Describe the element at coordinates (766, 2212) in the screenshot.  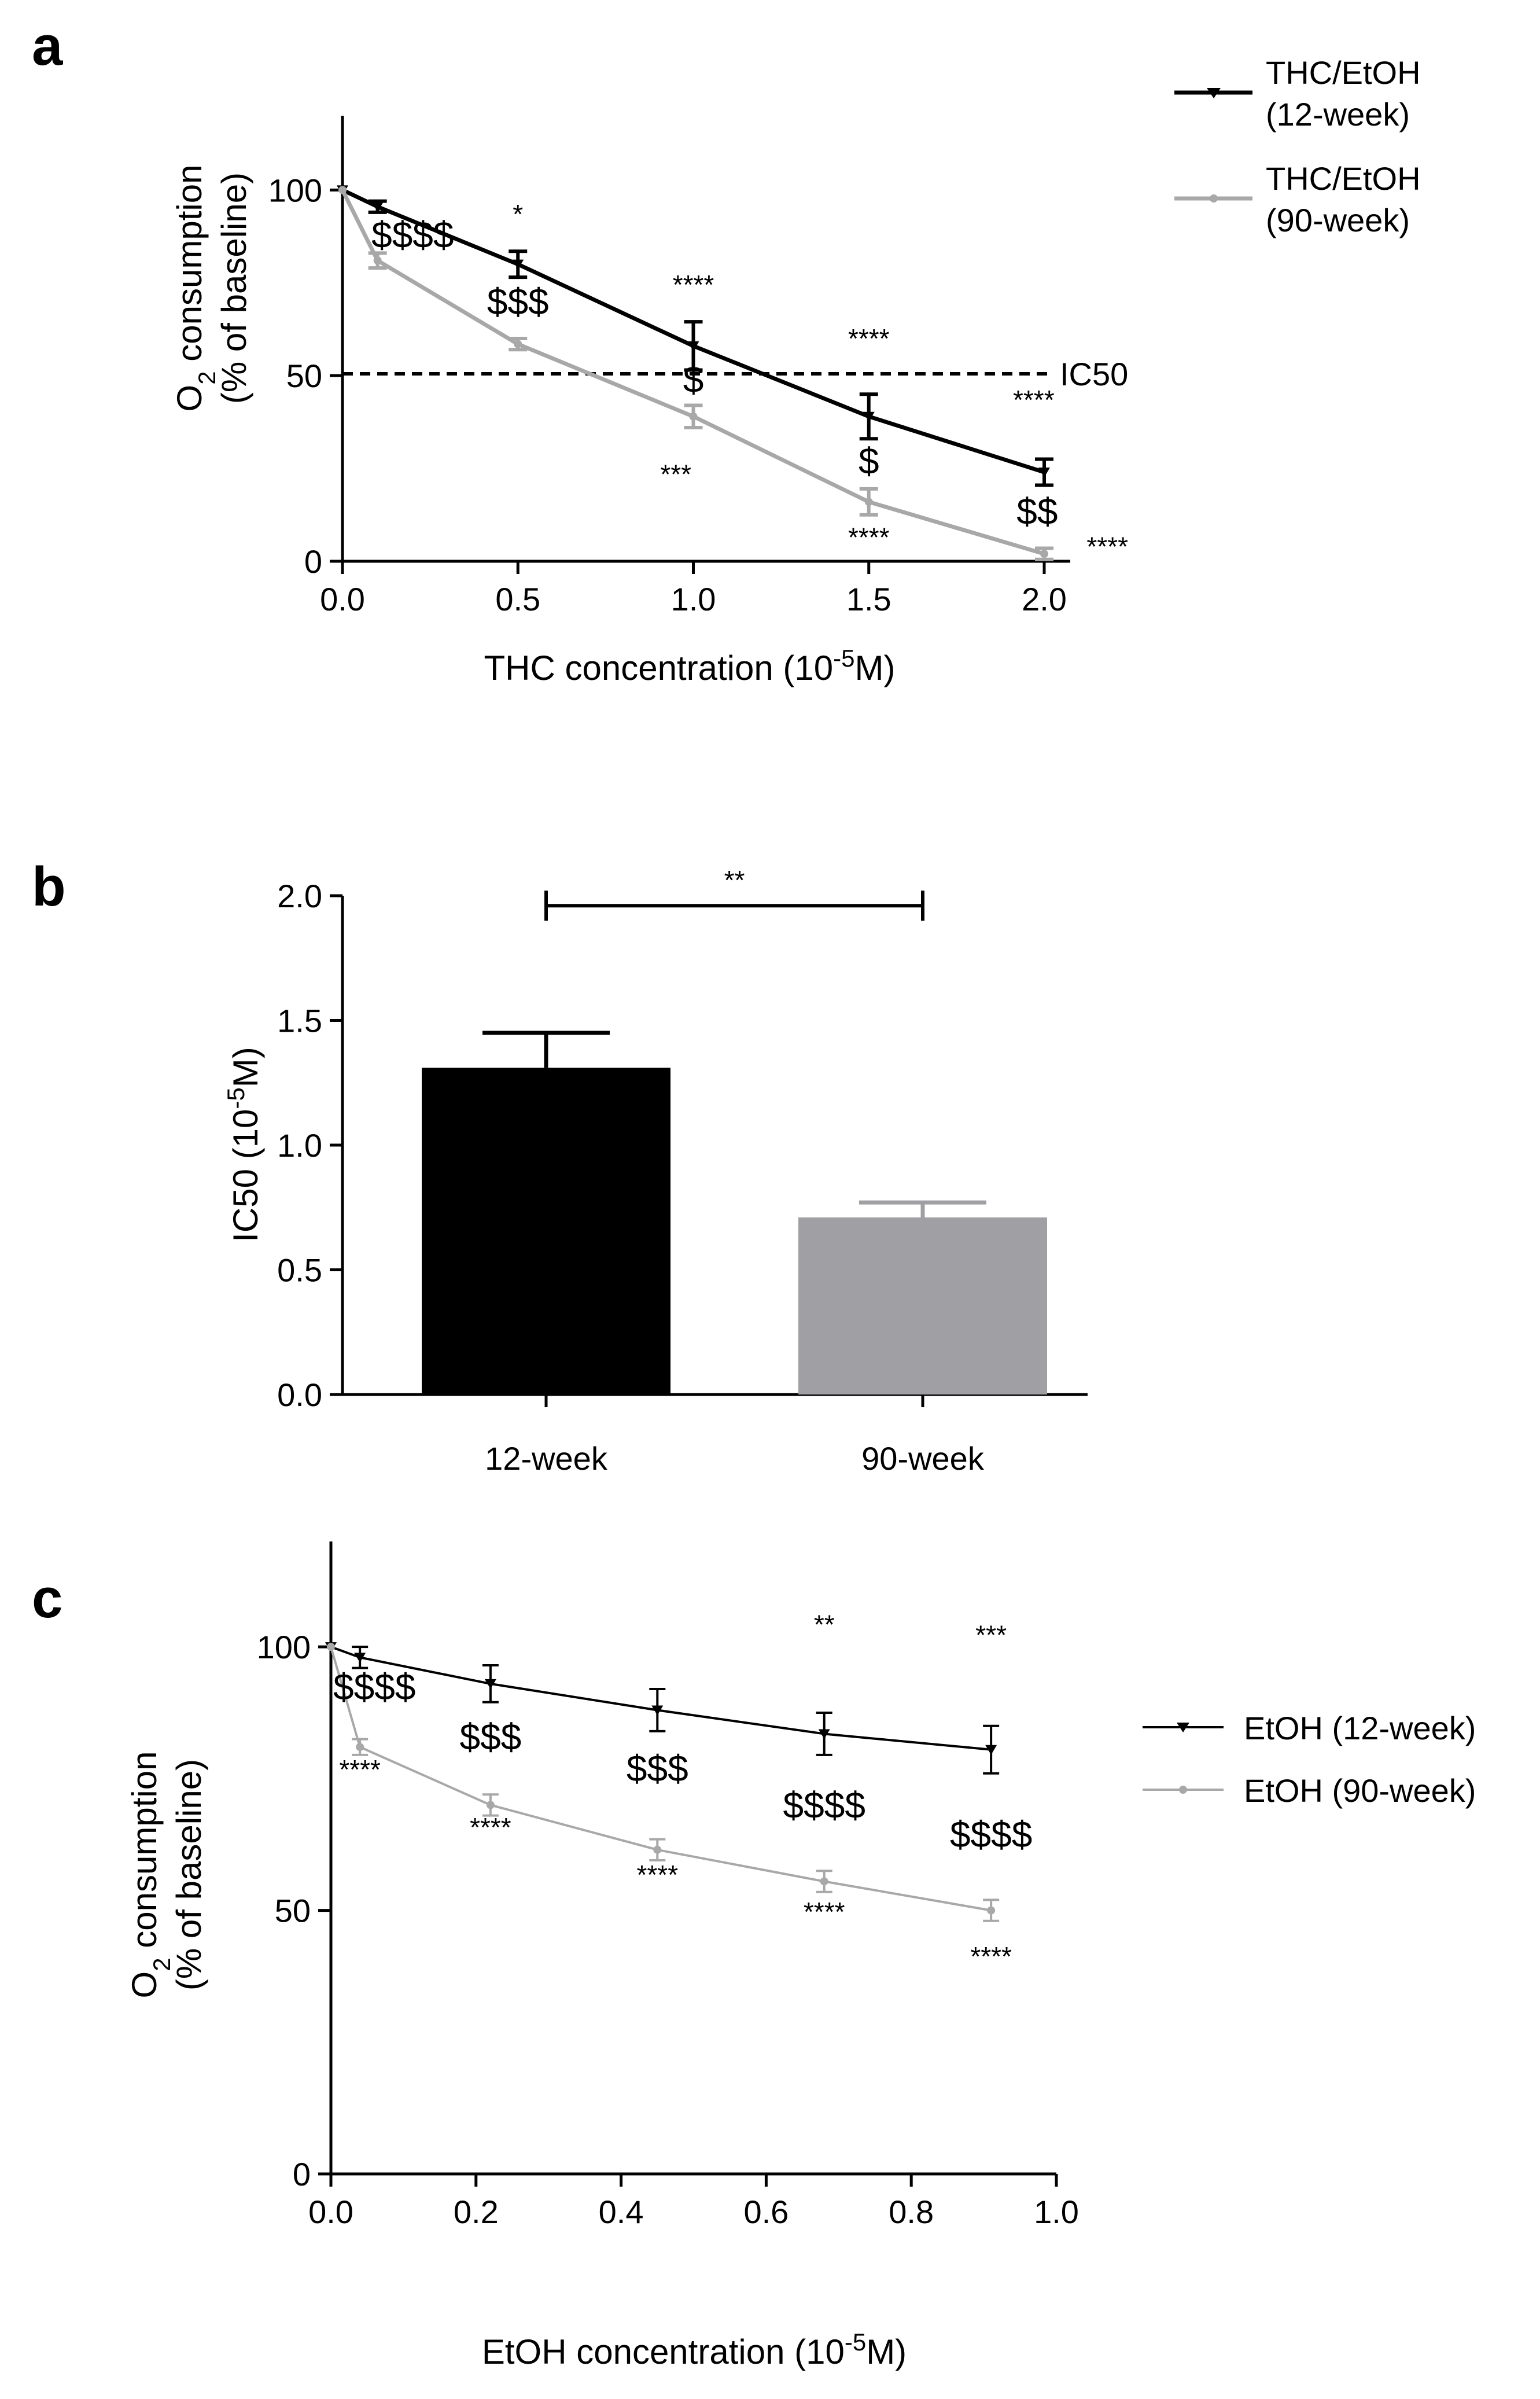
I see `x-tick-label: 0.6` at that location.